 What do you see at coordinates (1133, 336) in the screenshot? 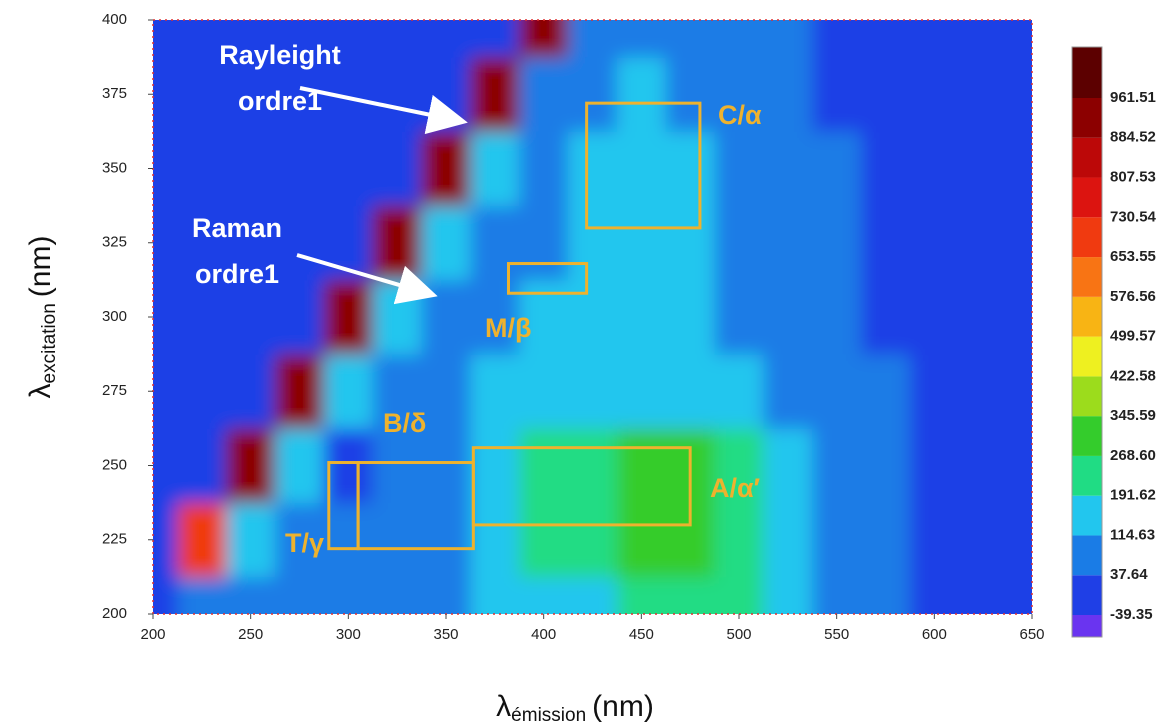
I see `colorbar-label: 499.57` at bounding box center [1133, 336].